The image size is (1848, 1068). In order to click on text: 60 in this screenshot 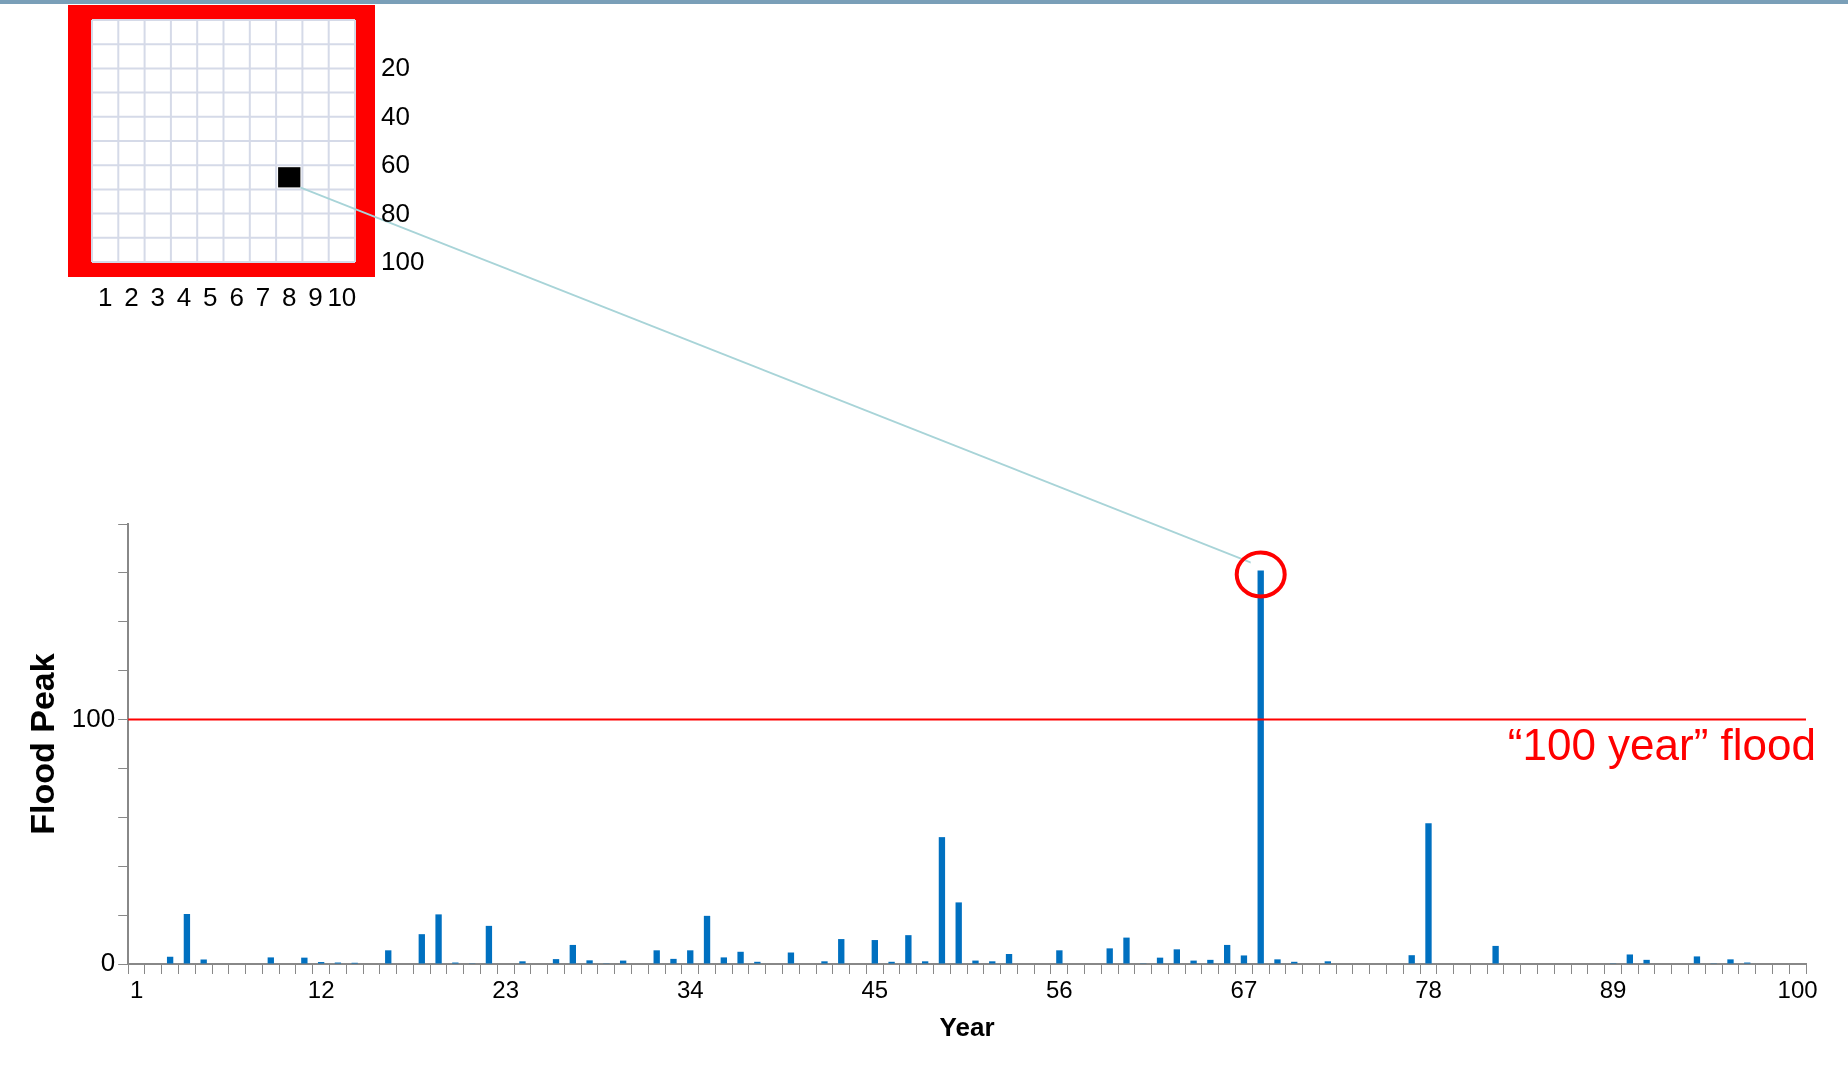, I will do `click(395, 165)`.